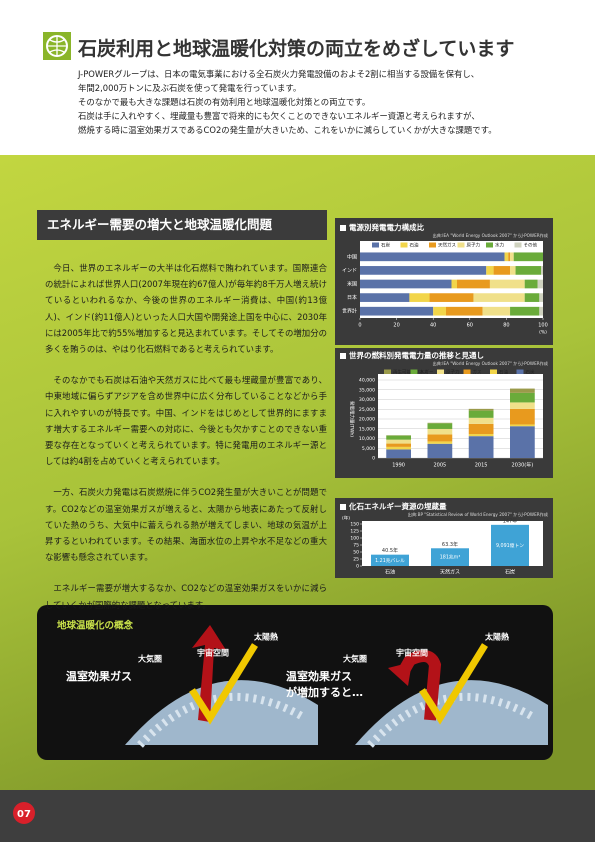  Describe the element at coordinates (450, 557) in the screenshot. I see `reserve-label: 181兆m³` at that location.